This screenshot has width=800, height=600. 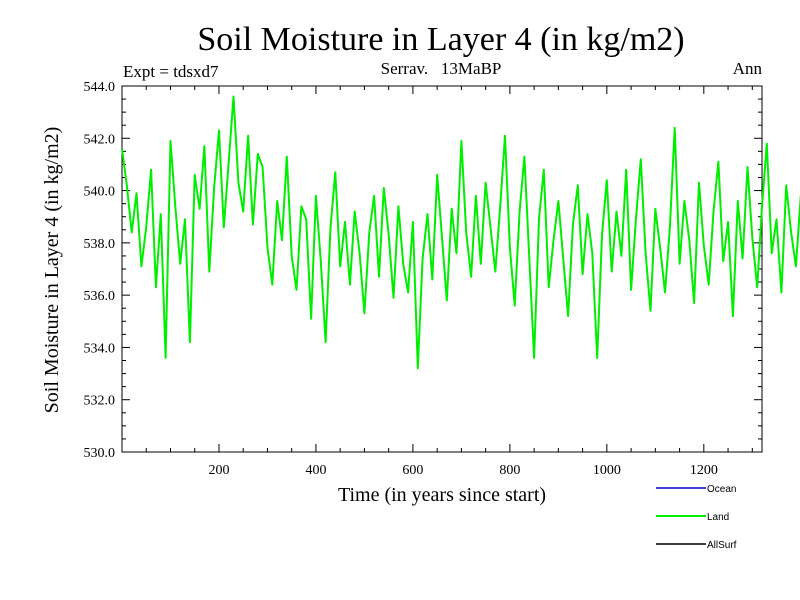 I want to click on y-axis-tick-labels: 530.0 532.0 534.0 536.0 538.0 540.0 542.0 544.0, so click(x=100, y=270).